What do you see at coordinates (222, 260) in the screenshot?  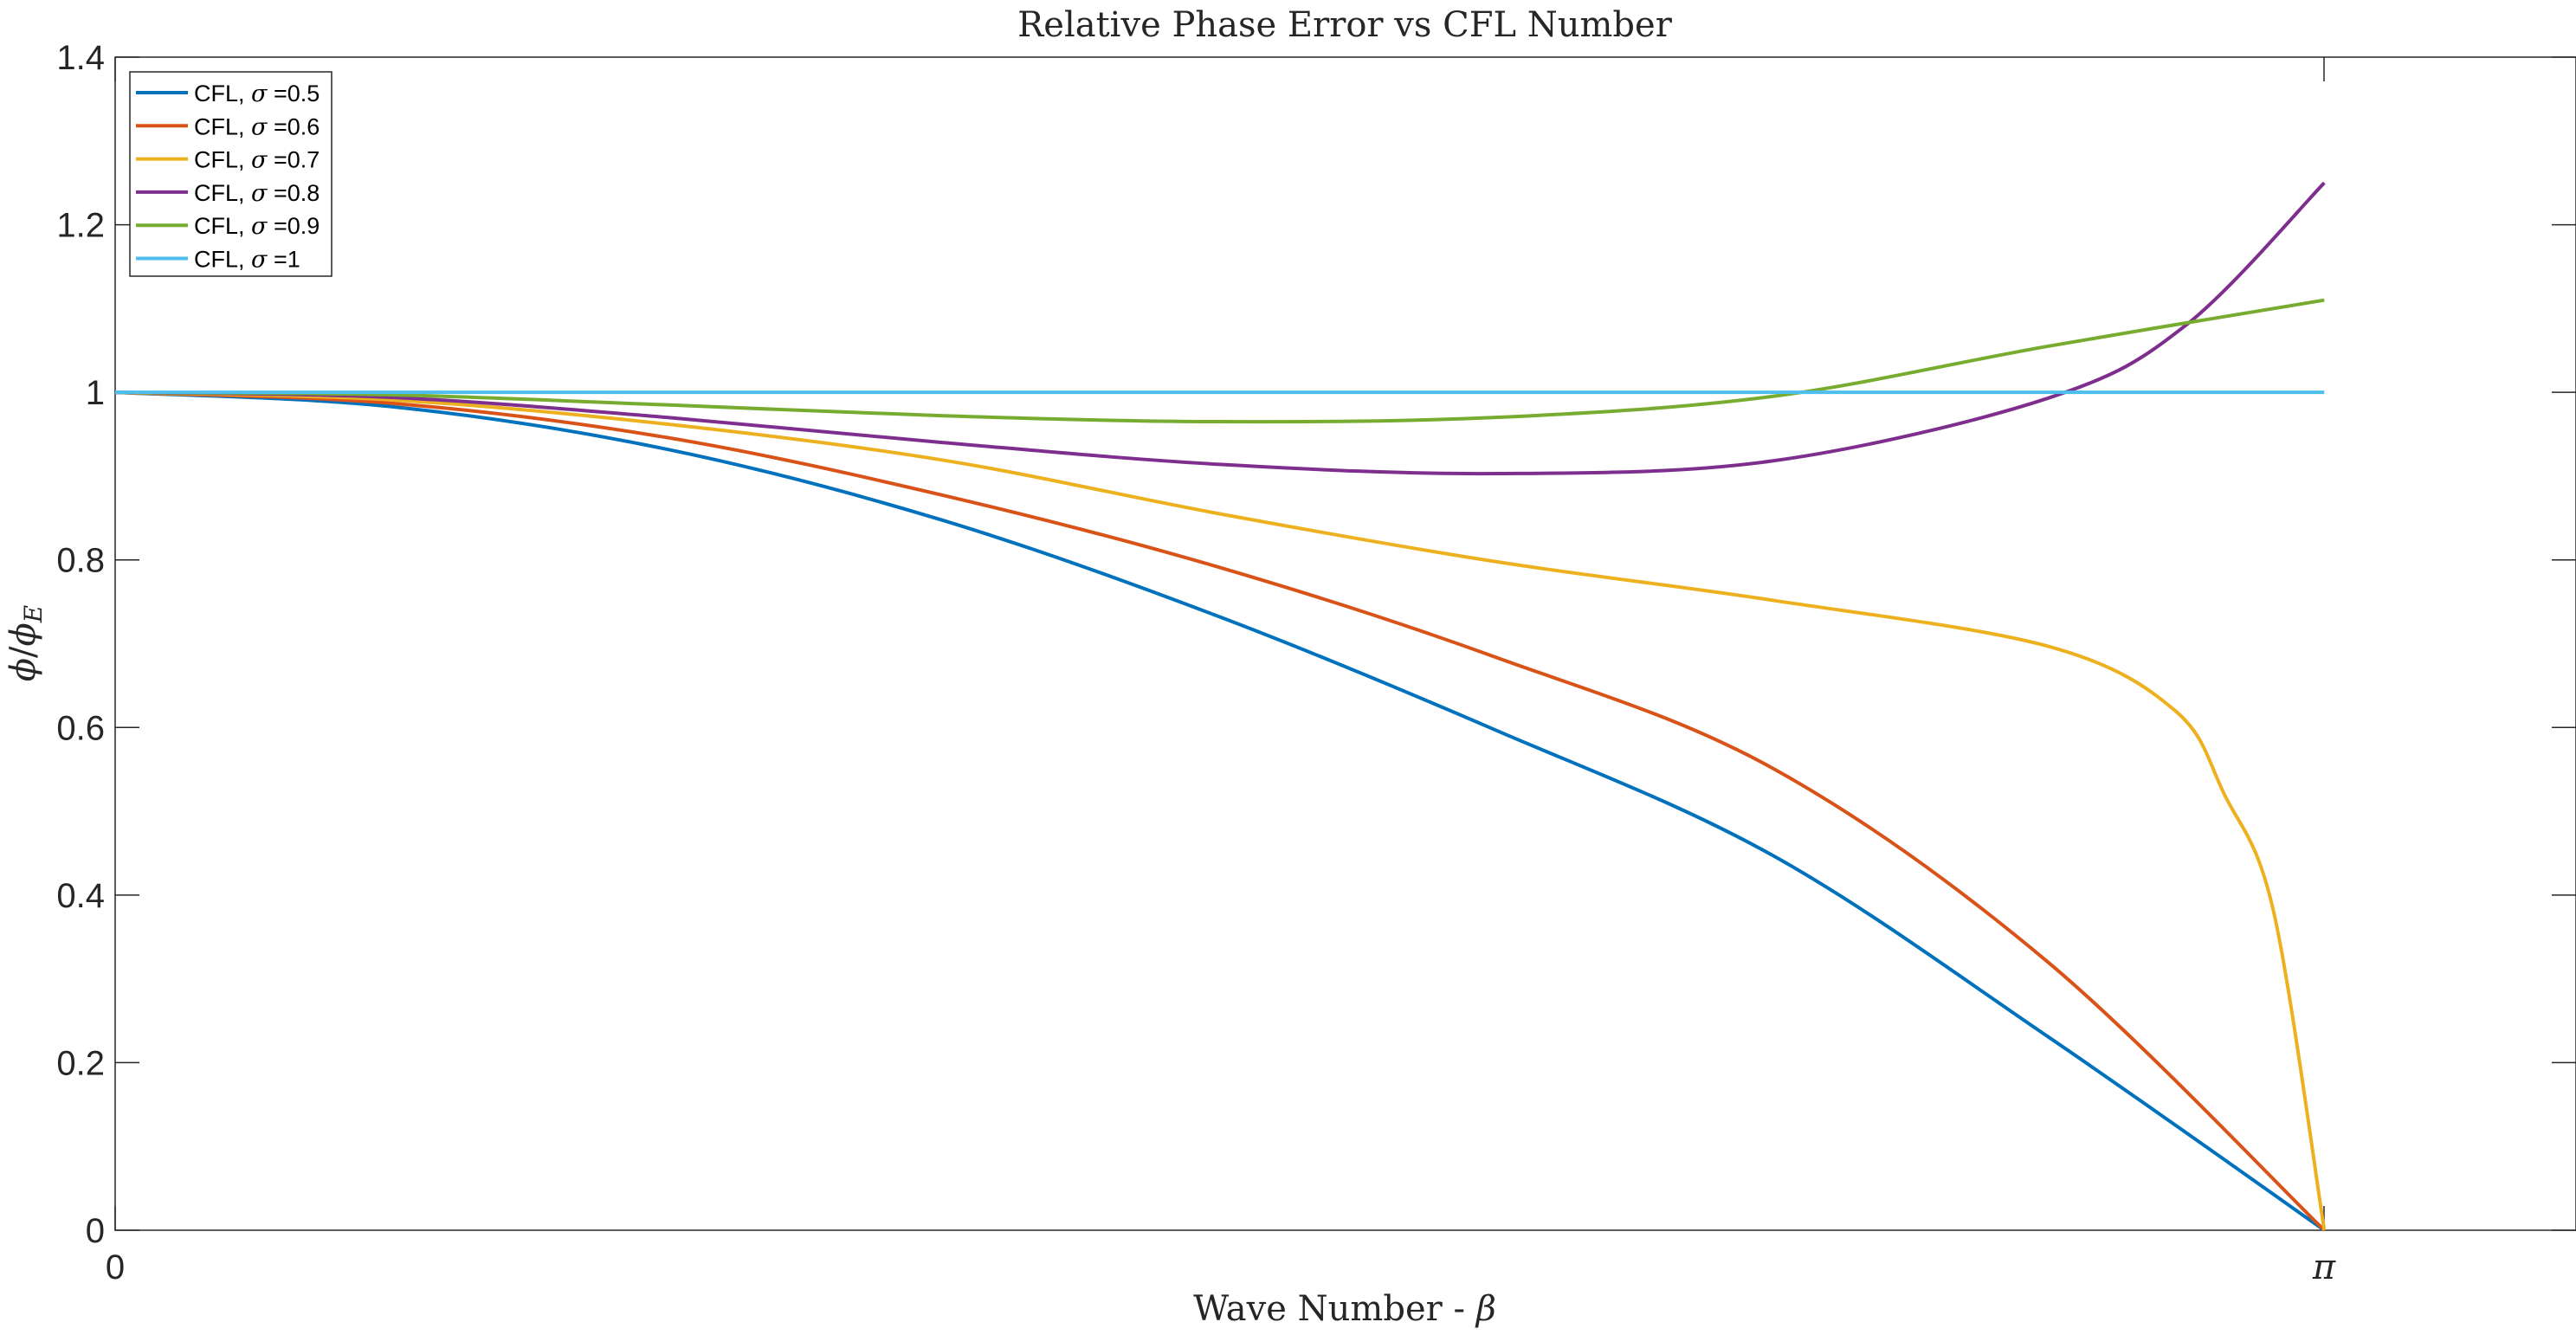 I see `legend-entry-prefix-5: CFL,` at bounding box center [222, 260].